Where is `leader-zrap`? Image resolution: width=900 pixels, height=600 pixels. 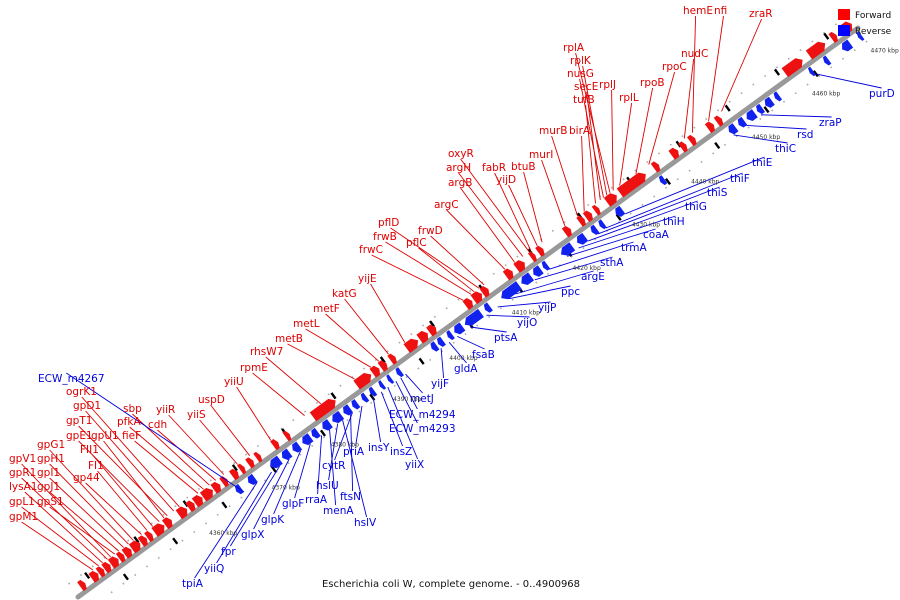
leader-zrap is located at coordinates (796, 116).